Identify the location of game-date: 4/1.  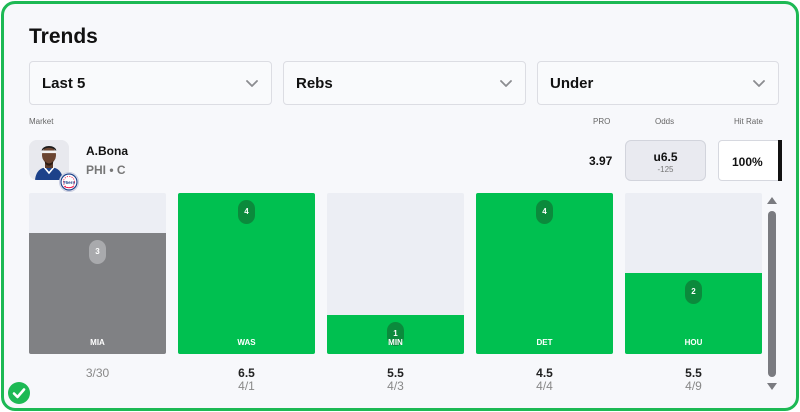
(246, 386).